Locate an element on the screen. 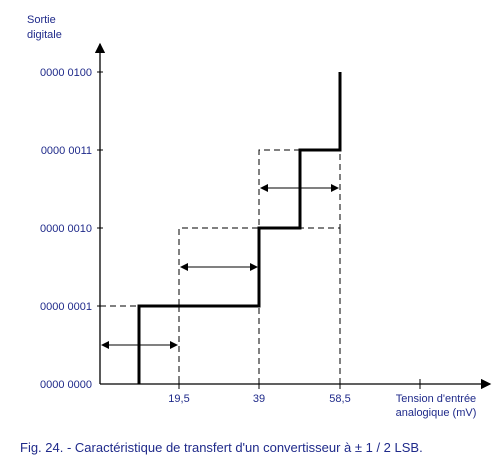 The image size is (503, 462). x-tick-label: 39 is located at coordinates (259, 399).